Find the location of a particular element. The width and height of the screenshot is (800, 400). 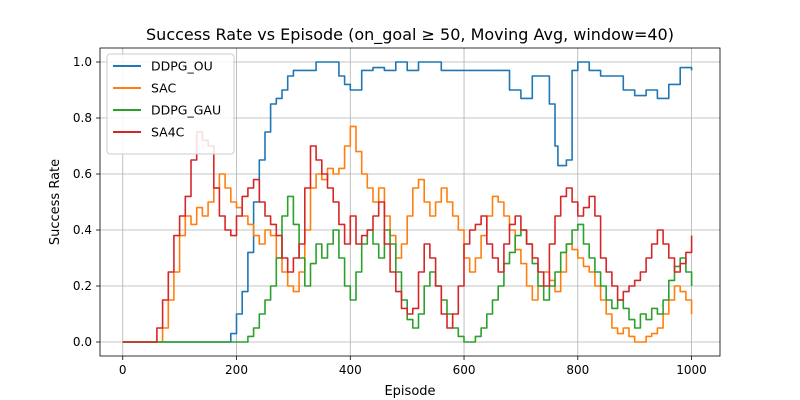

legend-label: DDPG_GAU is located at coordinates (186, 110).